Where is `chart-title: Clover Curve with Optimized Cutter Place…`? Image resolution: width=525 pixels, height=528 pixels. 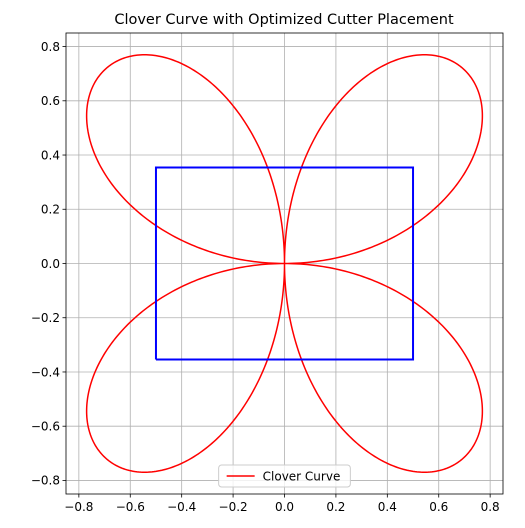
chart-title: Clover Curve with Optimized Cutter Place… is located at coordinates (284, 20).